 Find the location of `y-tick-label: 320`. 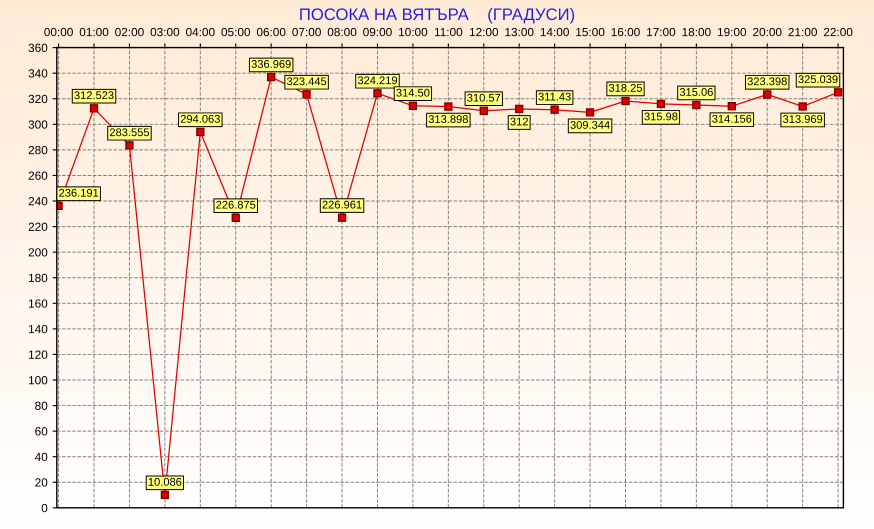

y-tick-label: 320 is located at coordinates (38, 99).